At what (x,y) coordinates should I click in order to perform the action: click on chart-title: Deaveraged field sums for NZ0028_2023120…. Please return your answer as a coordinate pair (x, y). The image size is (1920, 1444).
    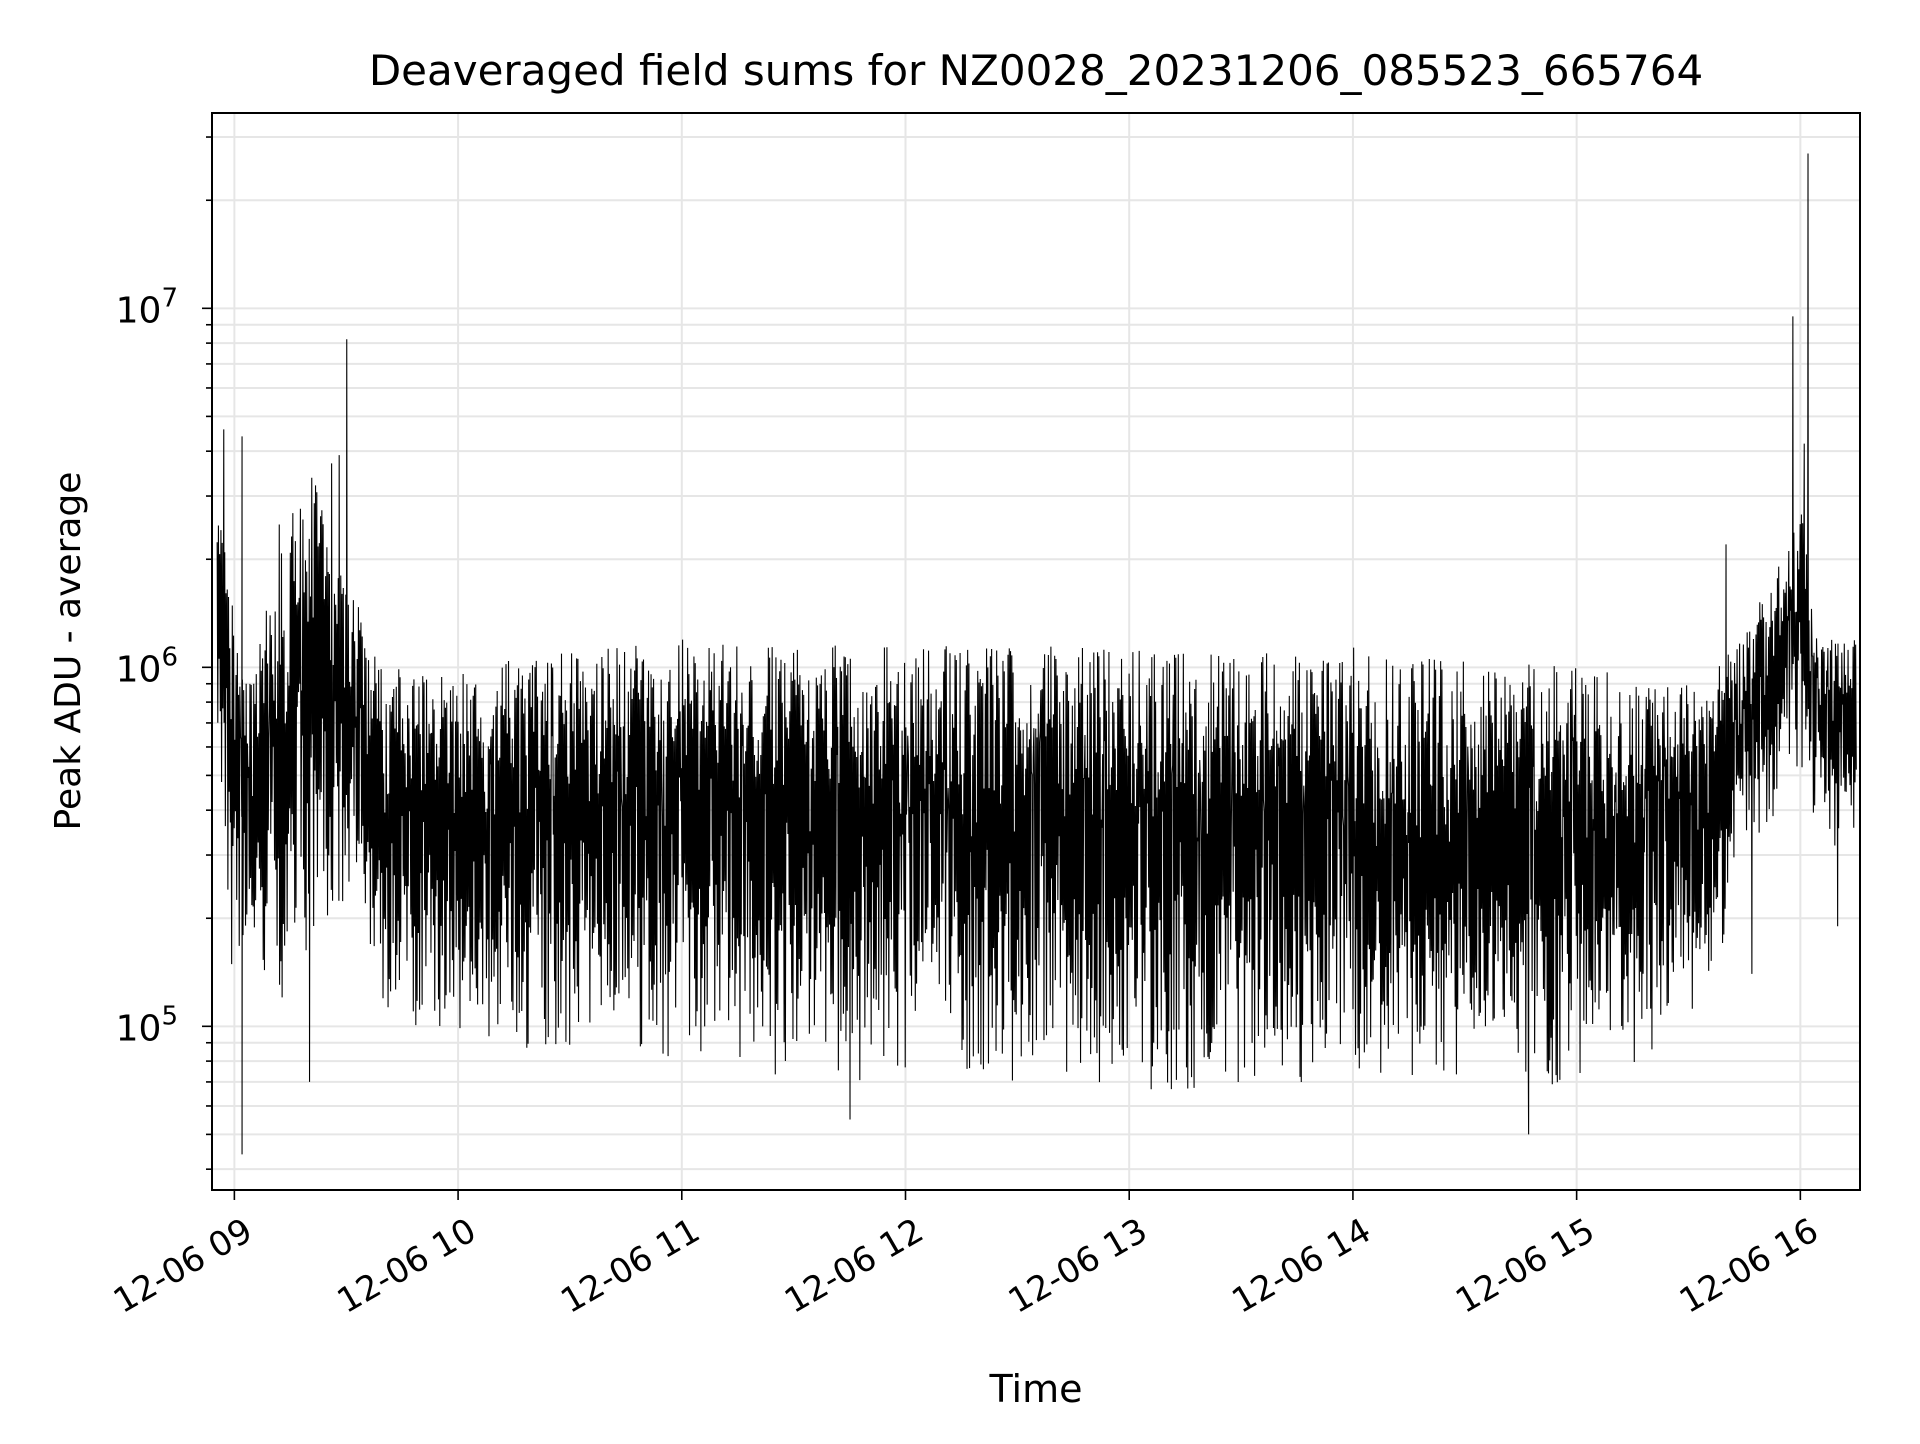
    Looking at the image, I should click on (1036, 70).